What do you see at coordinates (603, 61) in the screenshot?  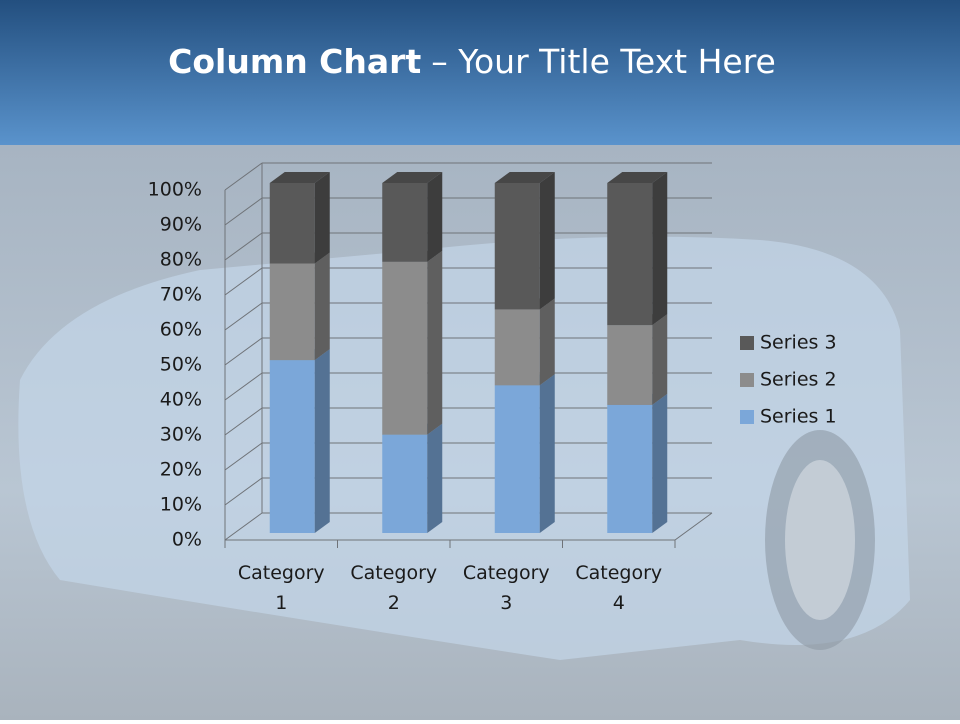 I see `title-regular: – Your Title Text Here` at bounding box center [603, 61].